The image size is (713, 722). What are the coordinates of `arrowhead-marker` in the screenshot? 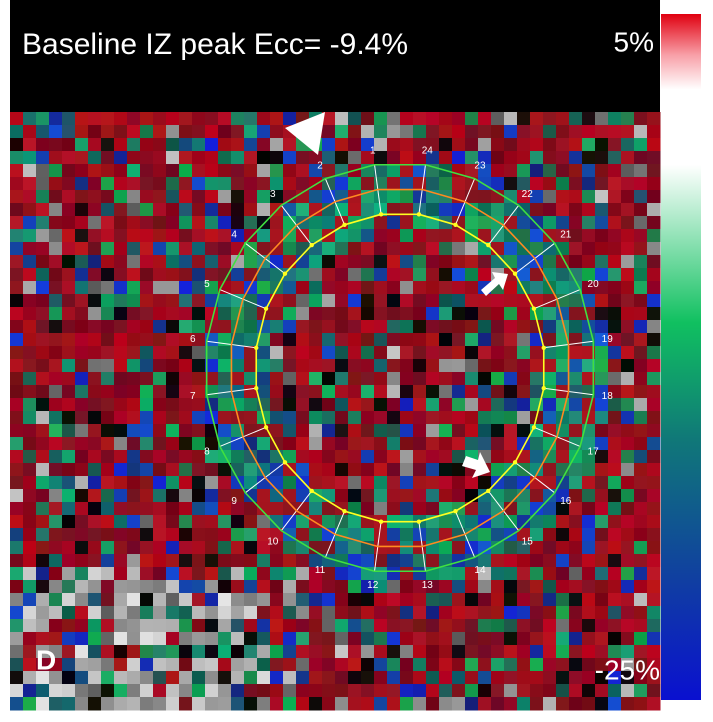 It's located at (305, 133).